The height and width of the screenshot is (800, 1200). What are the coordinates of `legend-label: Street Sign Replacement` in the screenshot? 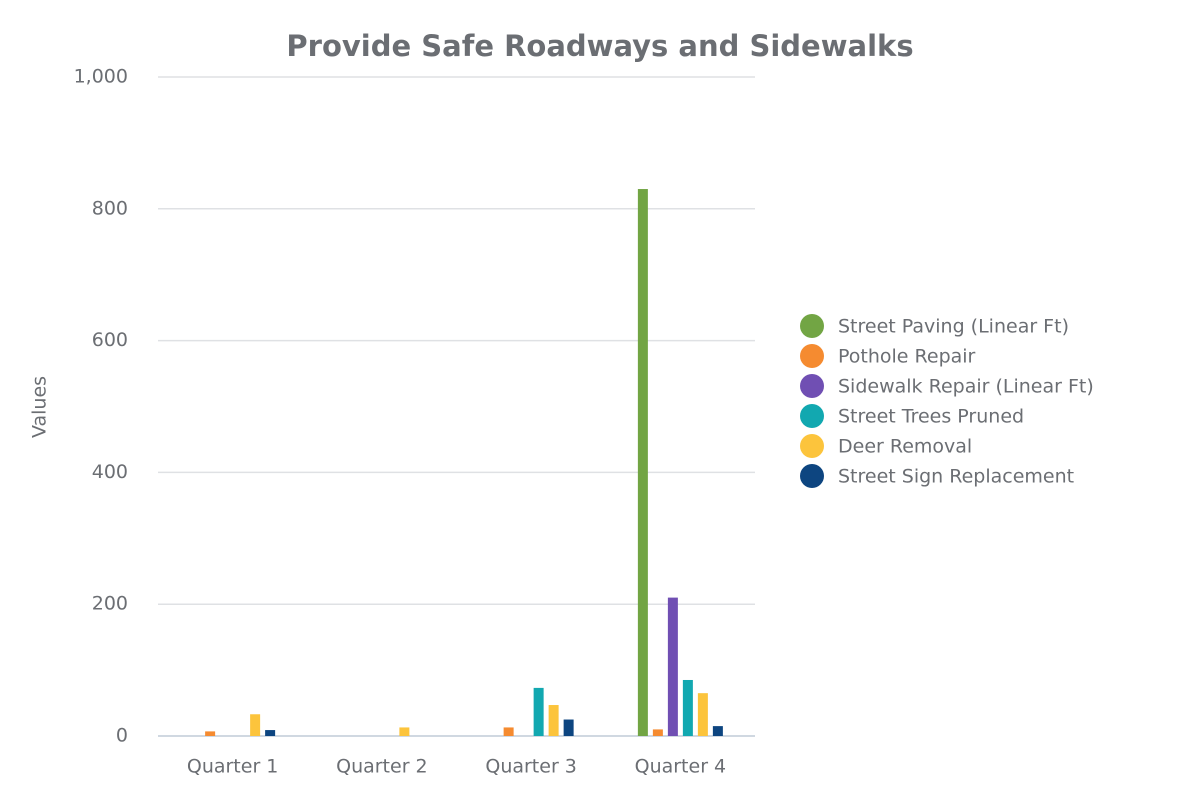 It's located at (956, 477).